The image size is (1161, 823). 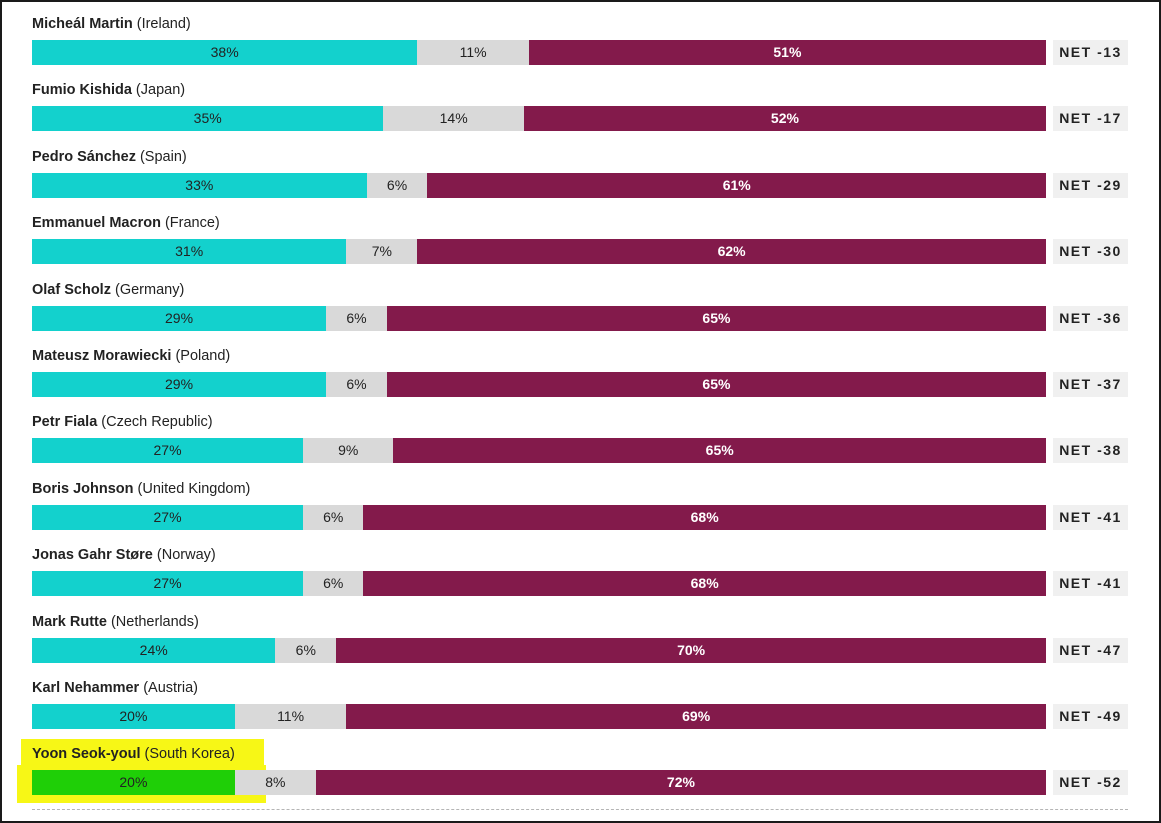 I want to click on dont-know-label: 14%, so click(x=453, y=118).